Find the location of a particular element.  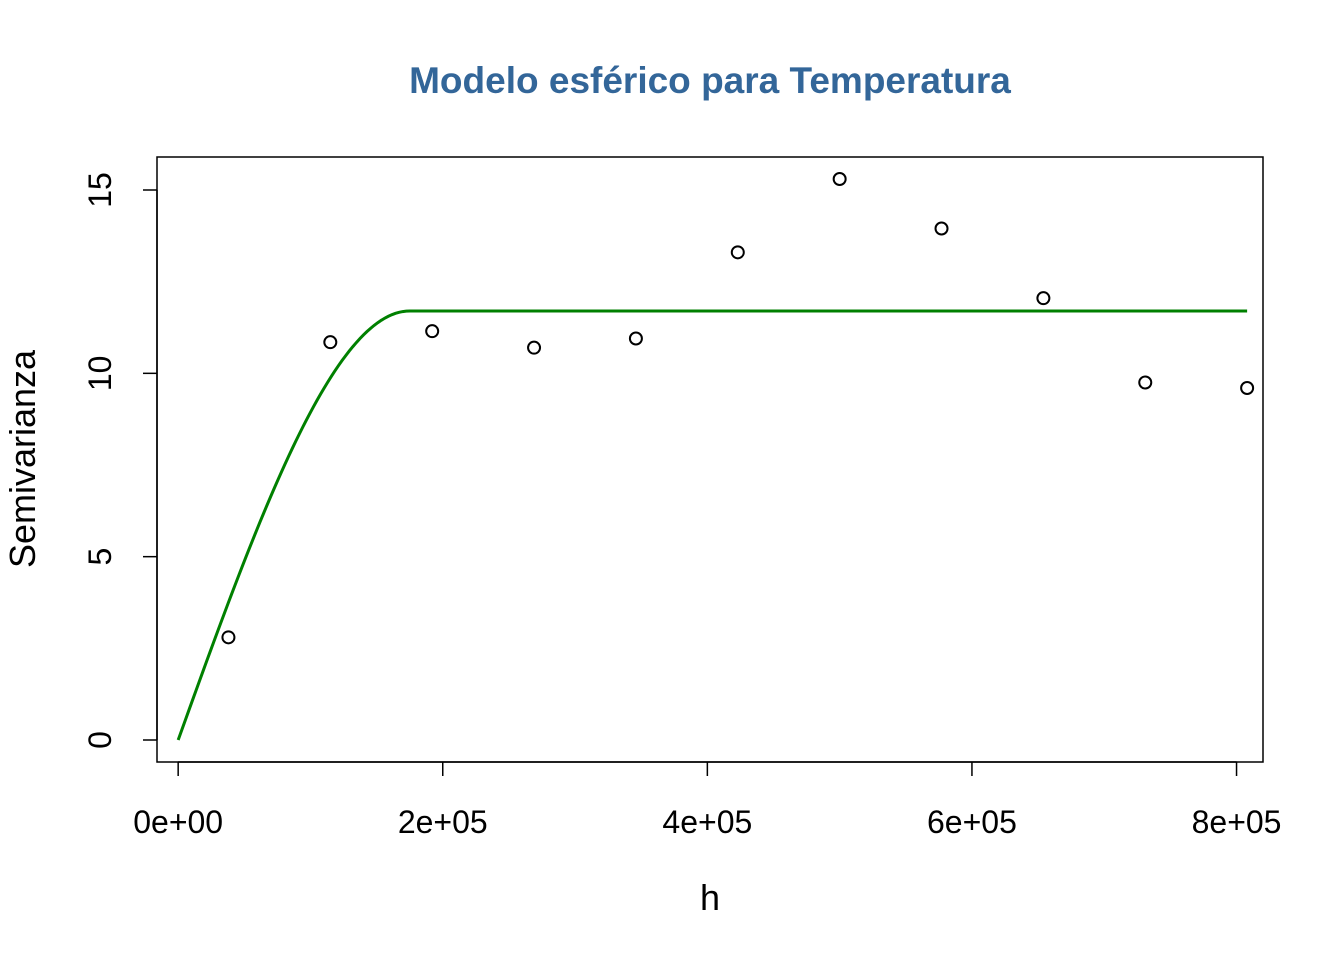

x-axis-label: h is located at coordinates (710, 897).